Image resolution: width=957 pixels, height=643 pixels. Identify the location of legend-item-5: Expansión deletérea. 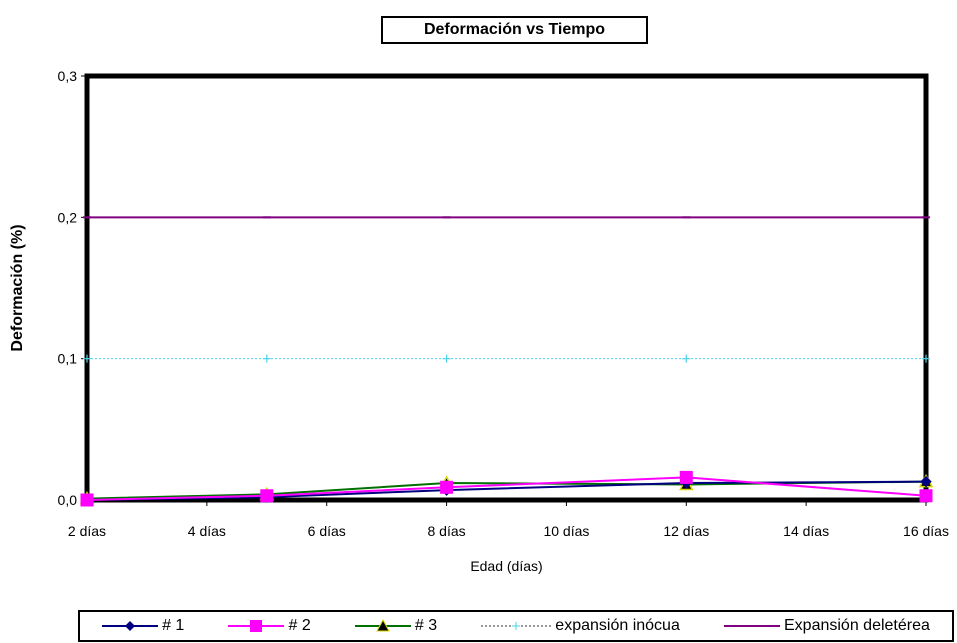
(827, 626).